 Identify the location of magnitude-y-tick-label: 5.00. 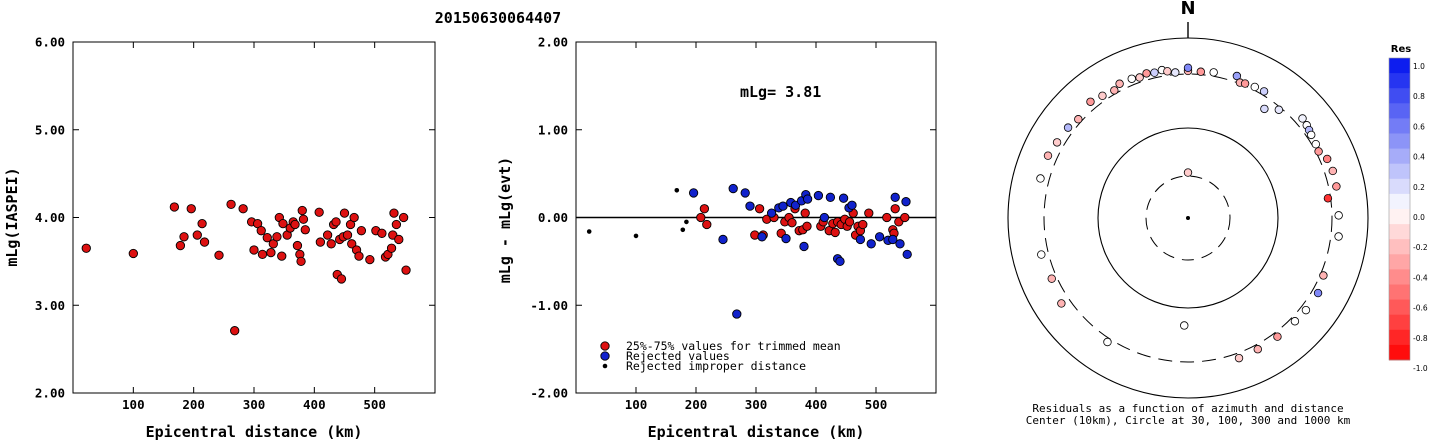
(50, 129).